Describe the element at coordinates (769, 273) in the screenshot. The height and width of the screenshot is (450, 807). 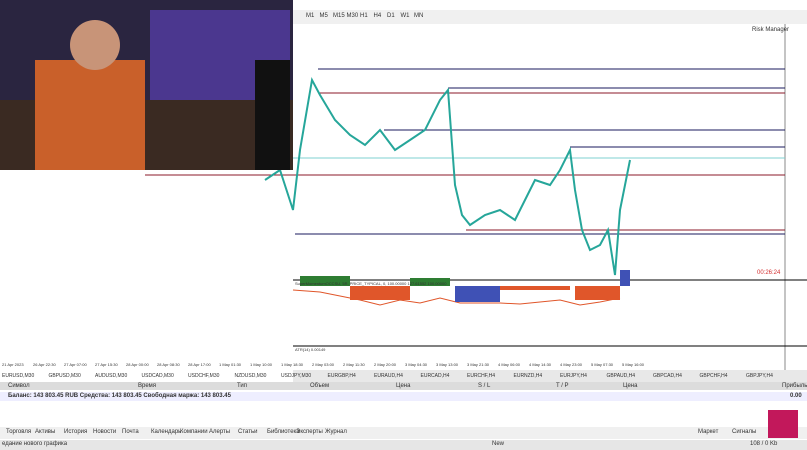
I see `countdown: 00:26:24` at that location.